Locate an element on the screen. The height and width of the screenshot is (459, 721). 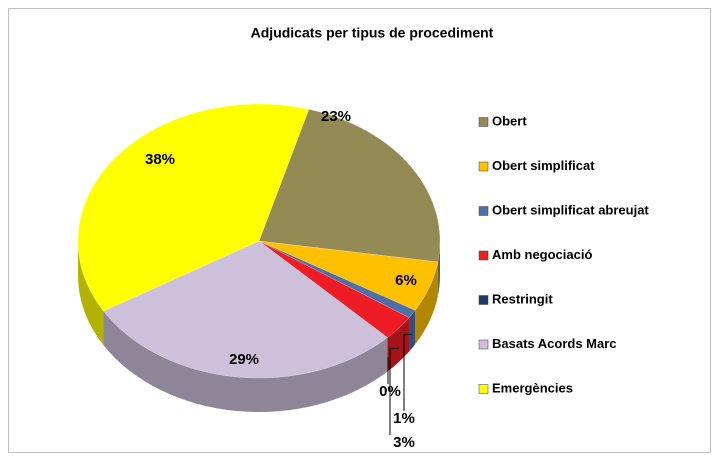
data-label: 29% is located at coordinates (244, 359).